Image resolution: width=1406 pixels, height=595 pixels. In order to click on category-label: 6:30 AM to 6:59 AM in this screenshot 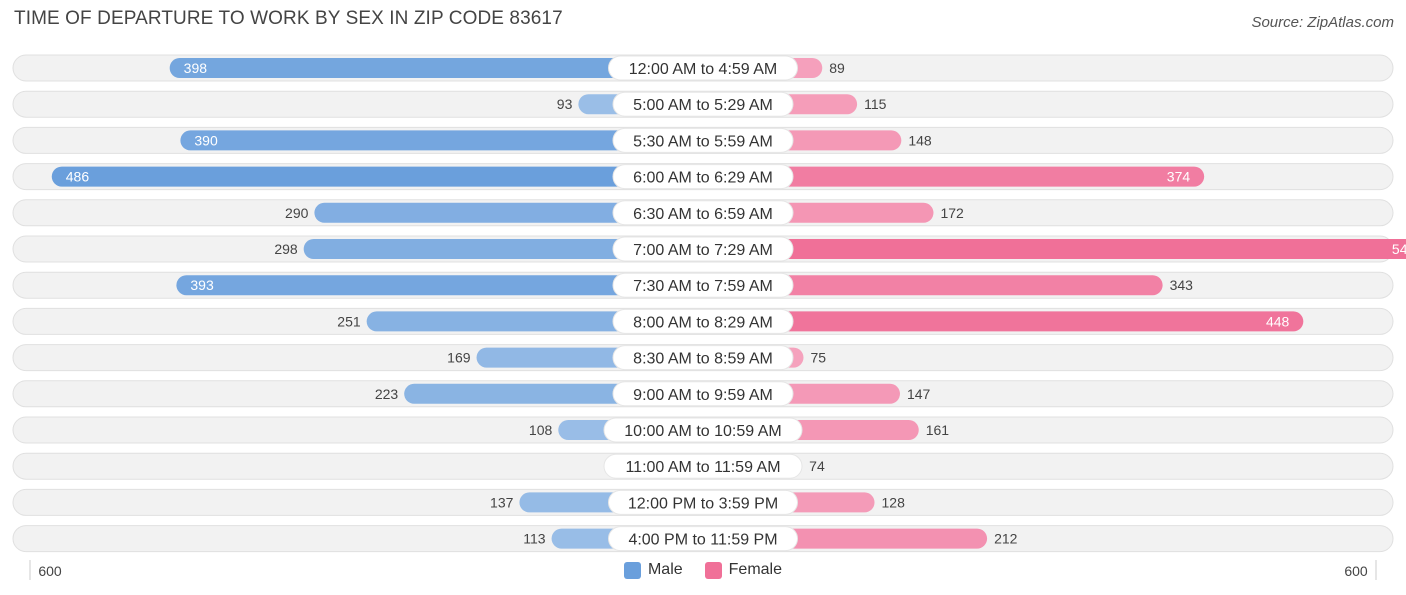, I will do `click(703, 214)`.